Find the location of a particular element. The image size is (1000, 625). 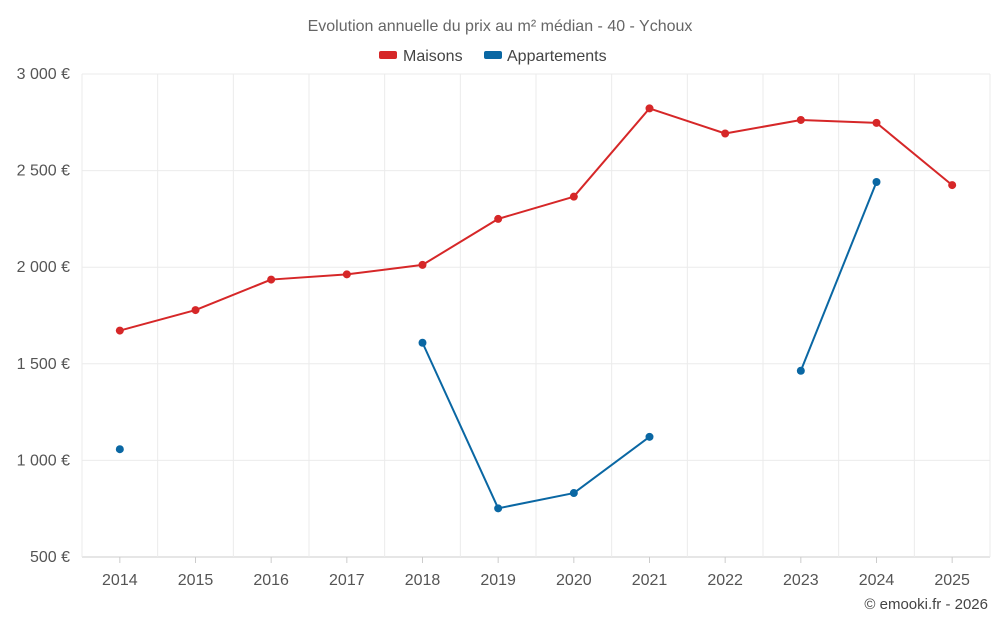

x-tick-label: 2020 is located at coordinates (574, 580).